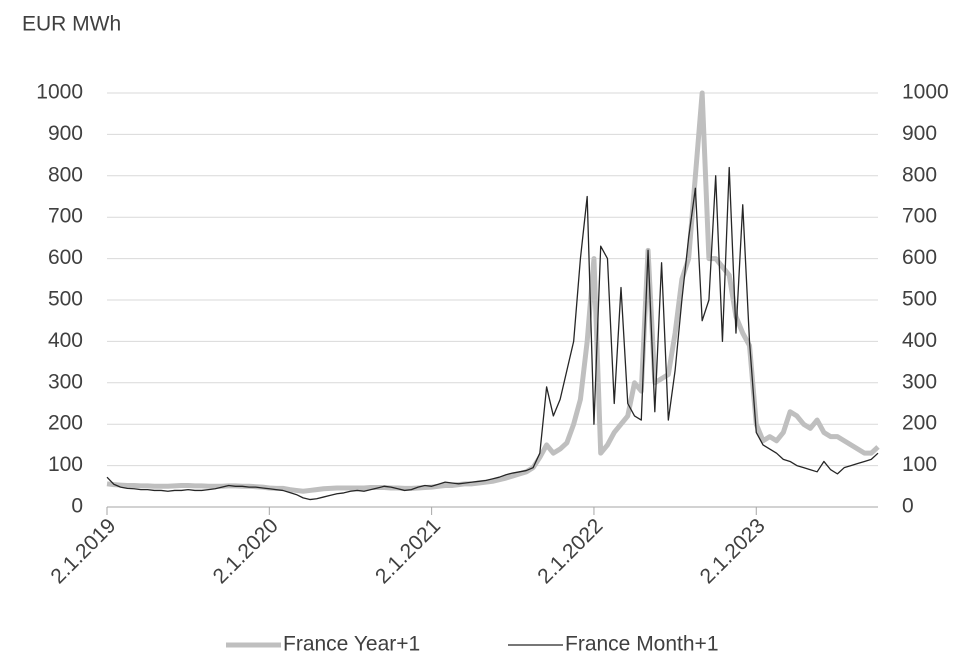 The height and width of the screenshot is (662, 973). I want to click on y-tick-label: 300, so click(65, 381).